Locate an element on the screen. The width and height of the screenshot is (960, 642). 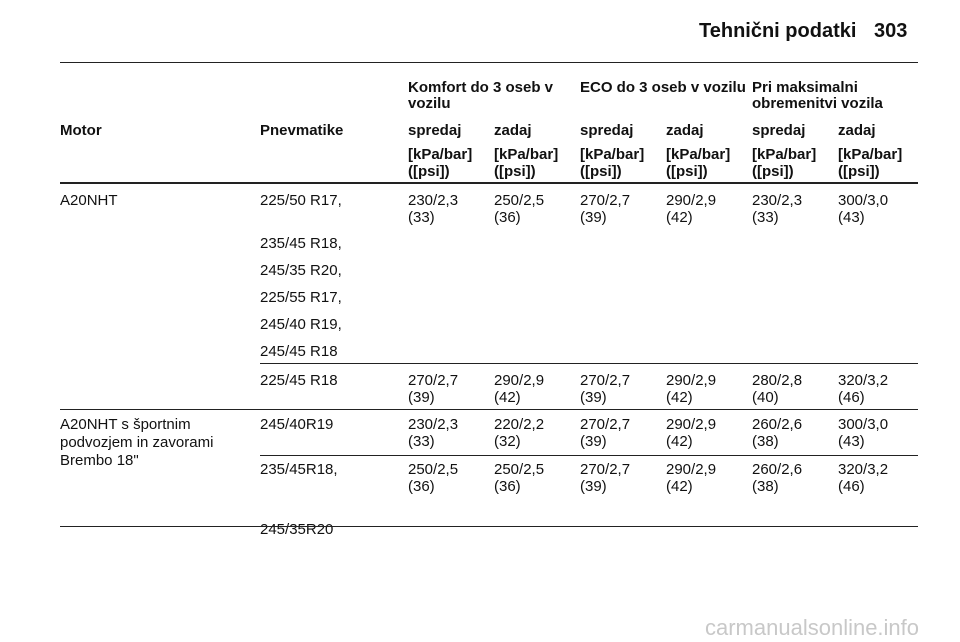
tire-size: 245/35R20 is located at coordinates (297, 529).